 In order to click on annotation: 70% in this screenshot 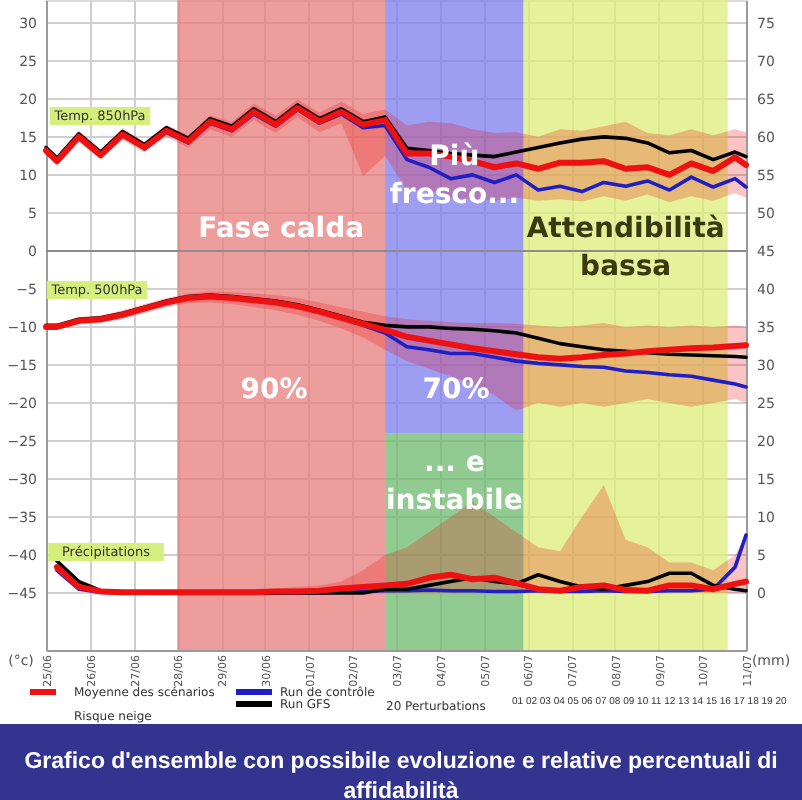, I will do `click(456, 390)`.